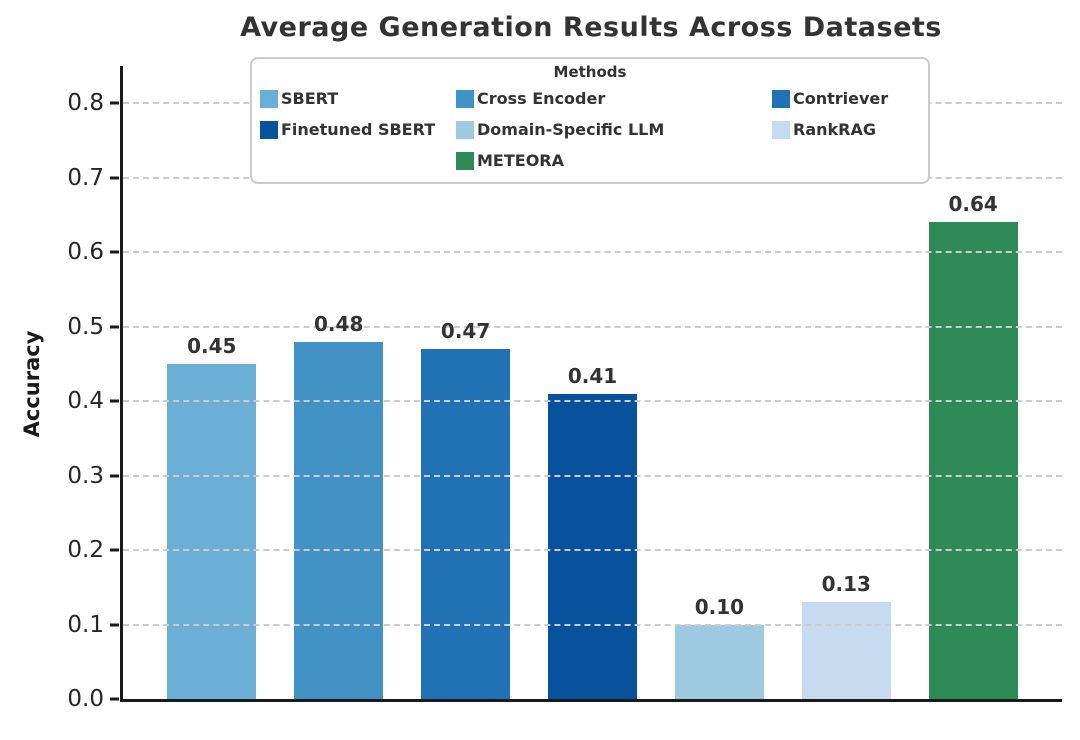 The width and height of the screenshot is (1080, 740). What do you see at coordinates (973, 460) in the screenshot?
I see `bar-meteora` at bounding box center [973, 460].